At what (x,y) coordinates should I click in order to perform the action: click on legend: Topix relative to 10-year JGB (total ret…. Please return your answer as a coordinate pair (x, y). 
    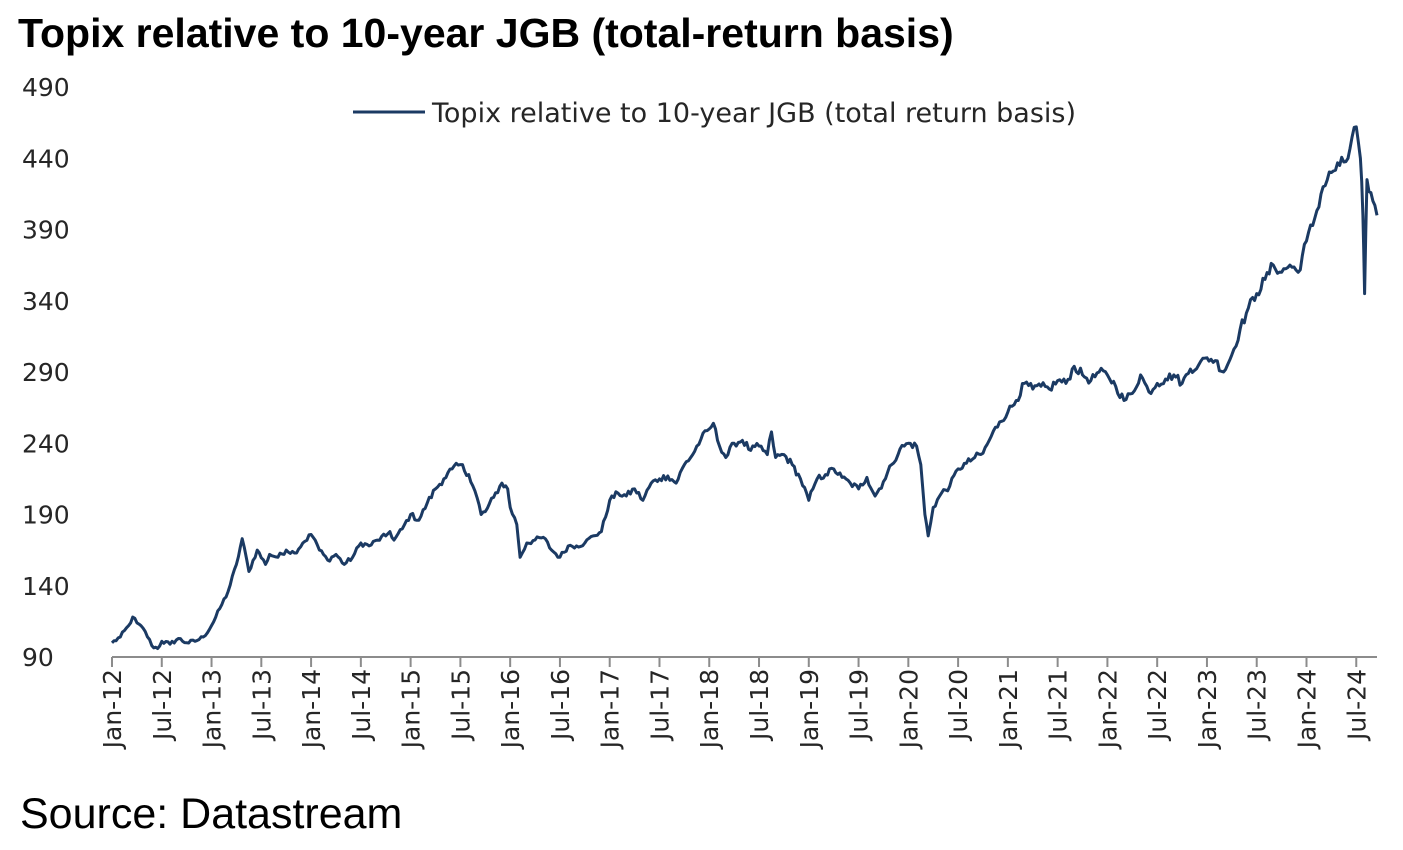
    Looking at the image, I should click on (714, 113).